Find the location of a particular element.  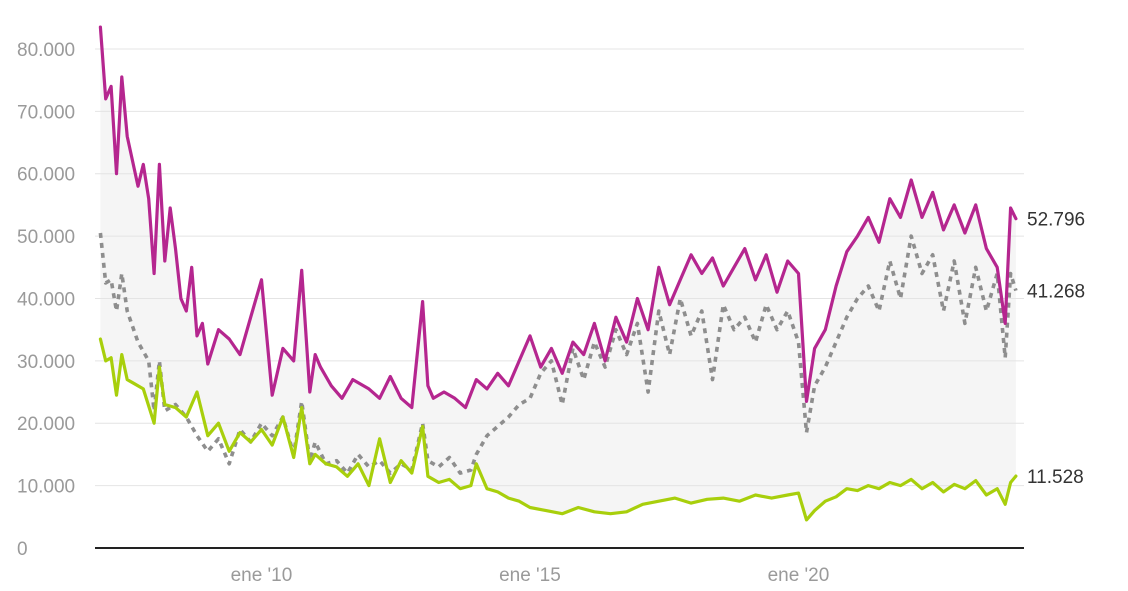

x-axis-tick-labels: ene '10 ene '15 ene '20 is located at coordinates (530, 575).